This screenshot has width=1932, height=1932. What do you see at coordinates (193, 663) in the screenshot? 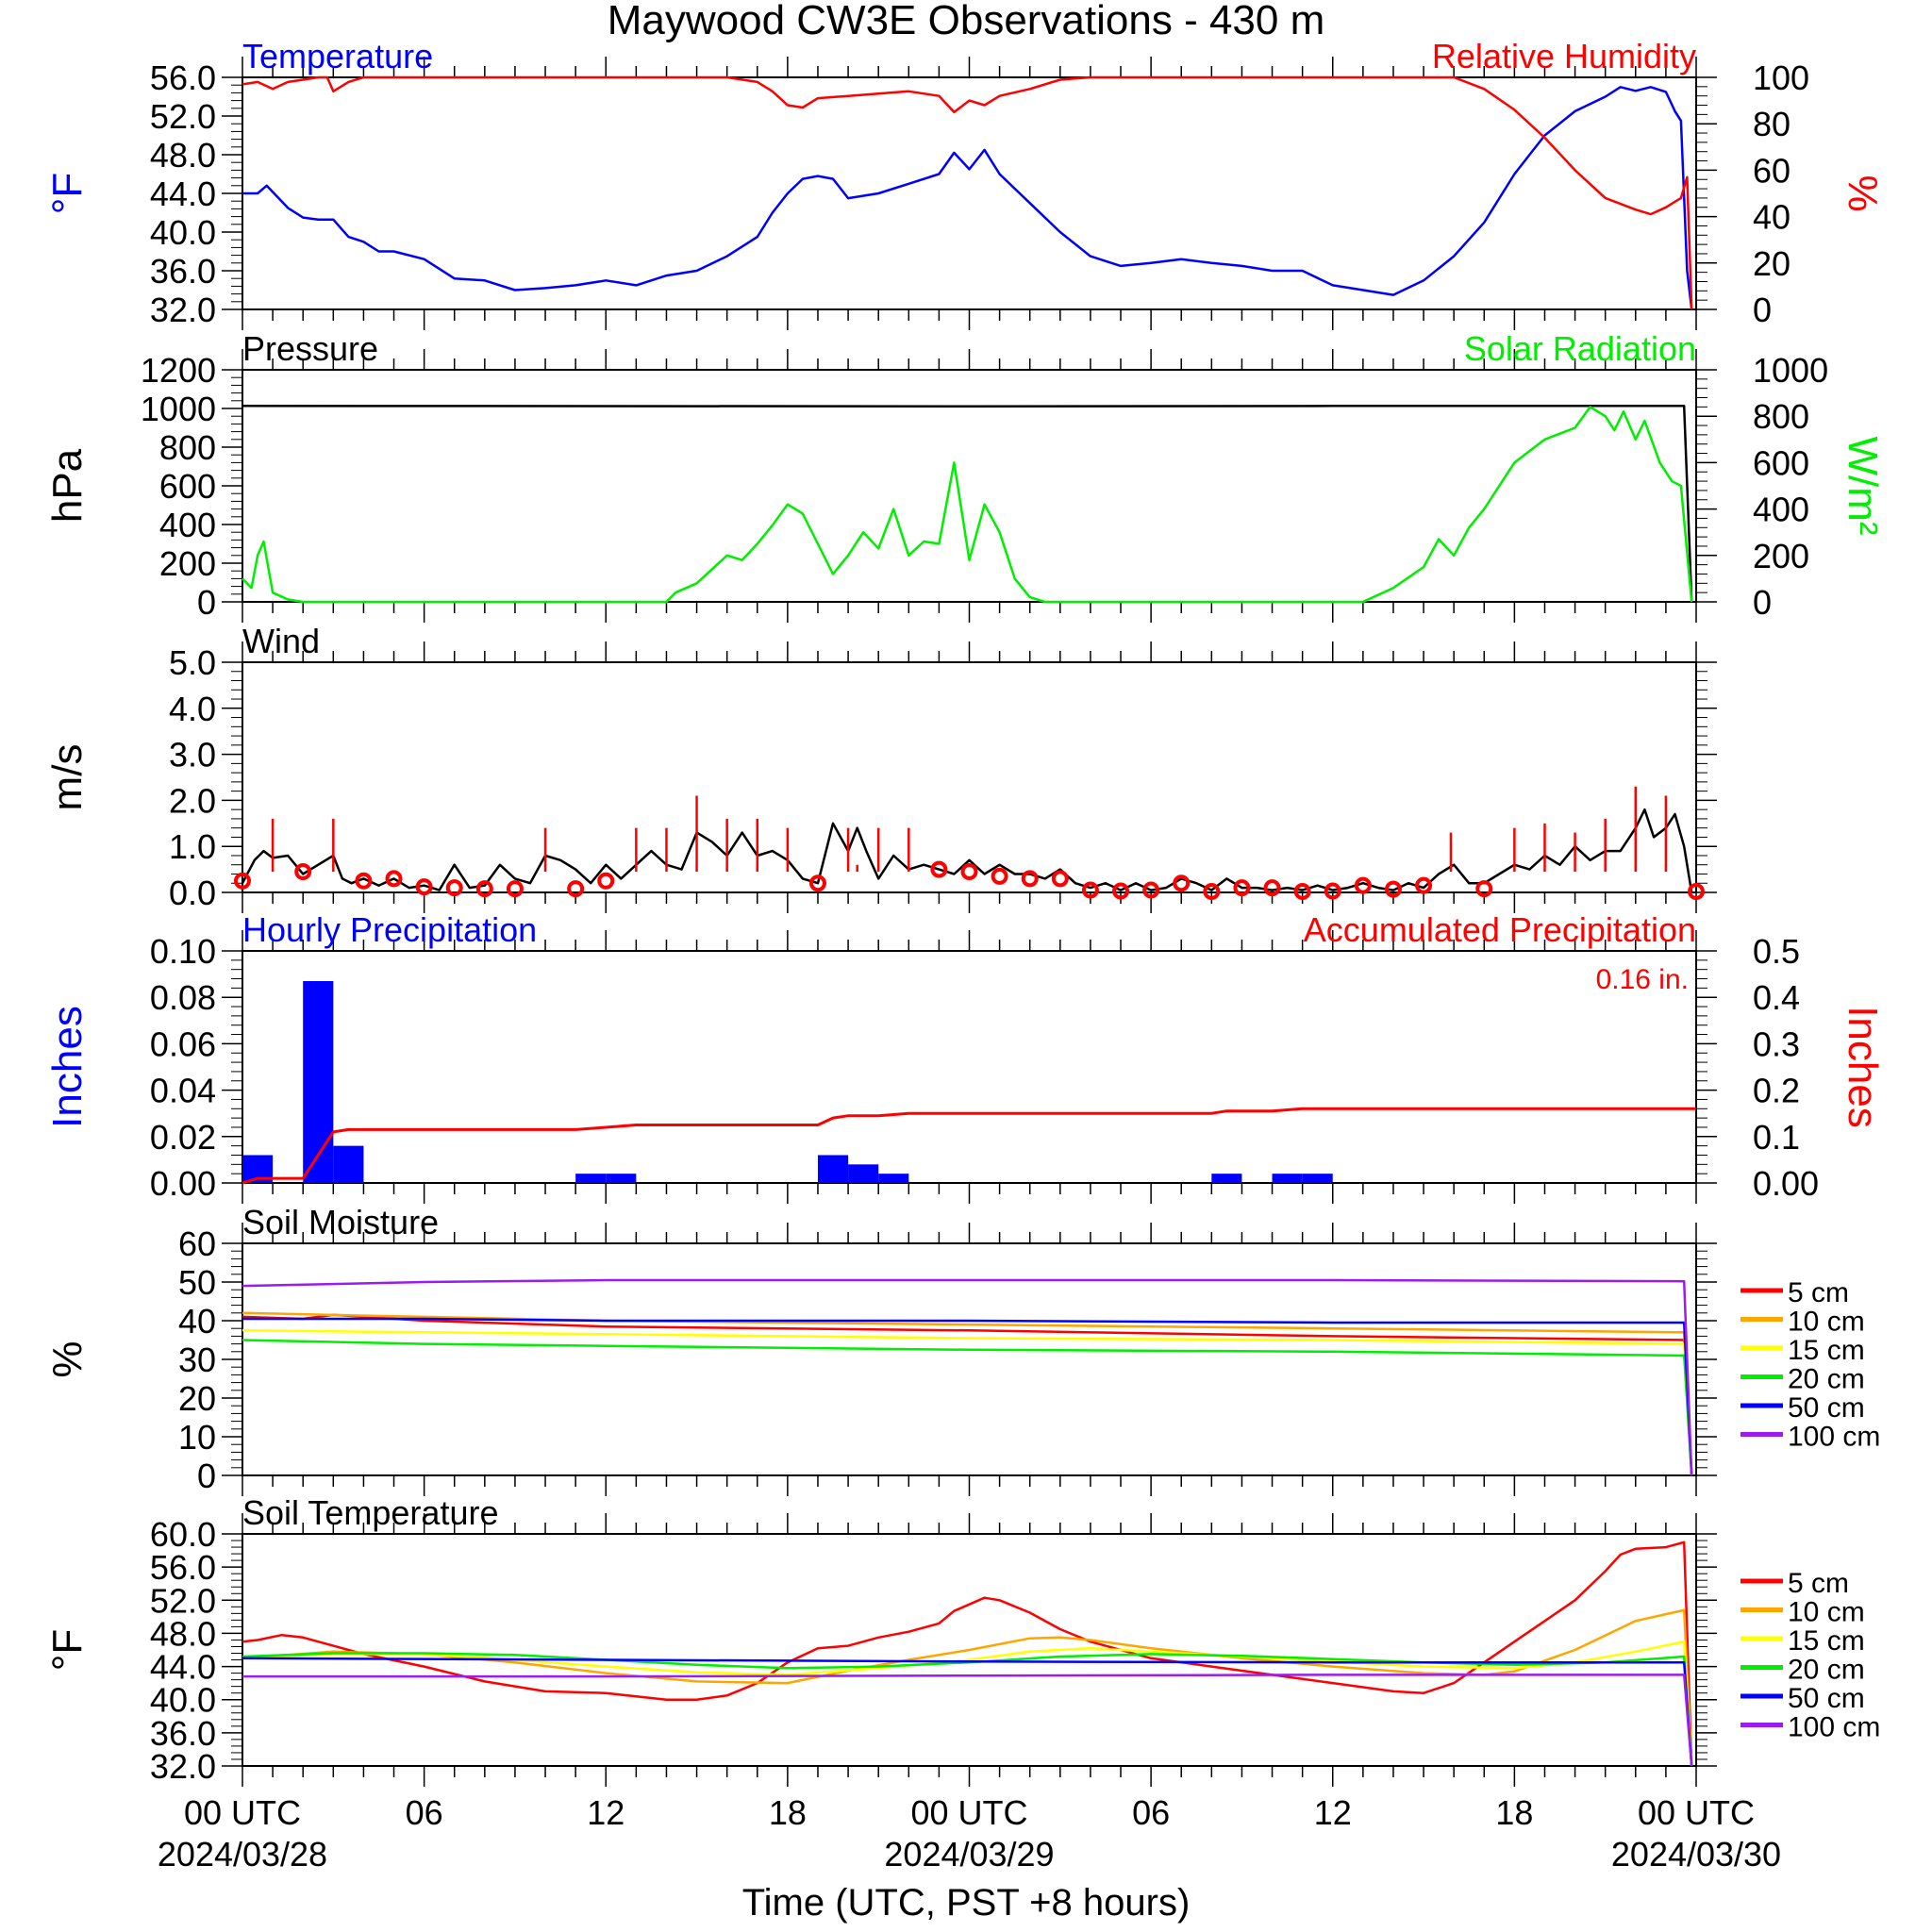
I see `y-tick-label: 5.0` at bounding box center [193, 663].